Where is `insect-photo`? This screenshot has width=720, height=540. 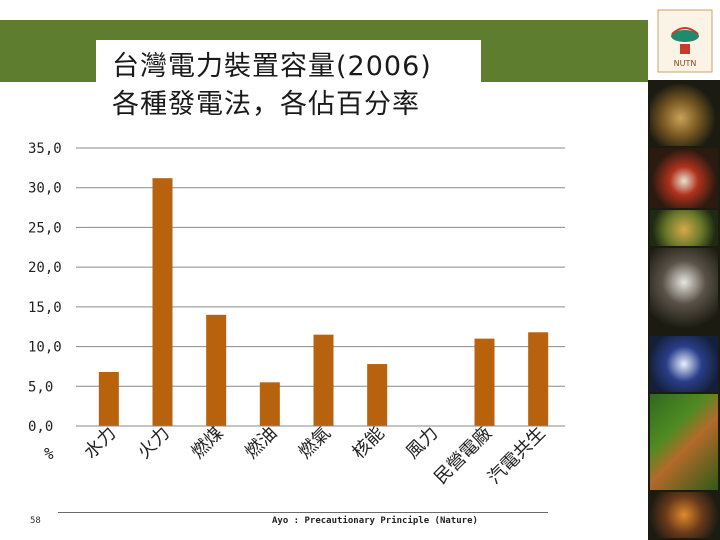 insect-photo is located at coordinates (684, 515).